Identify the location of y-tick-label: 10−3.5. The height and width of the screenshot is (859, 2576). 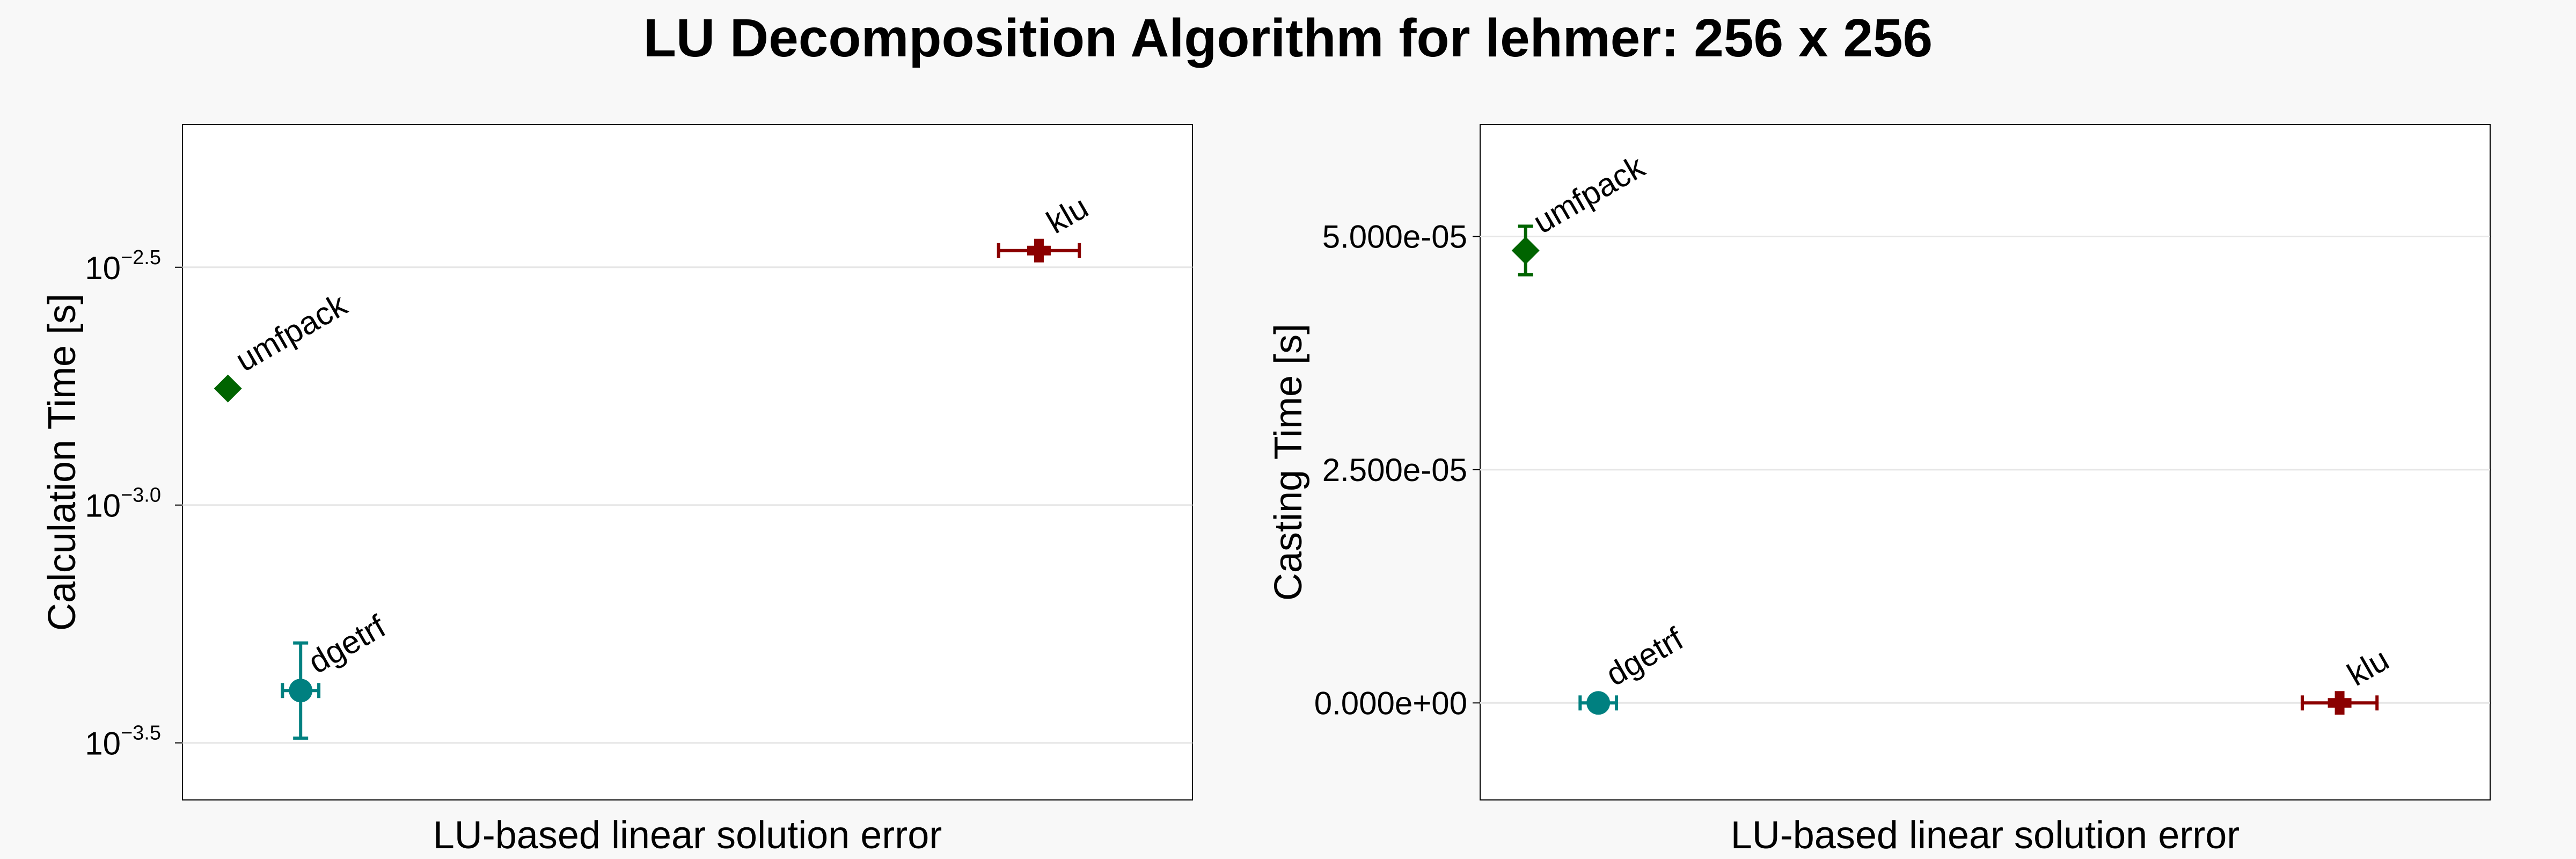
(123, 742).